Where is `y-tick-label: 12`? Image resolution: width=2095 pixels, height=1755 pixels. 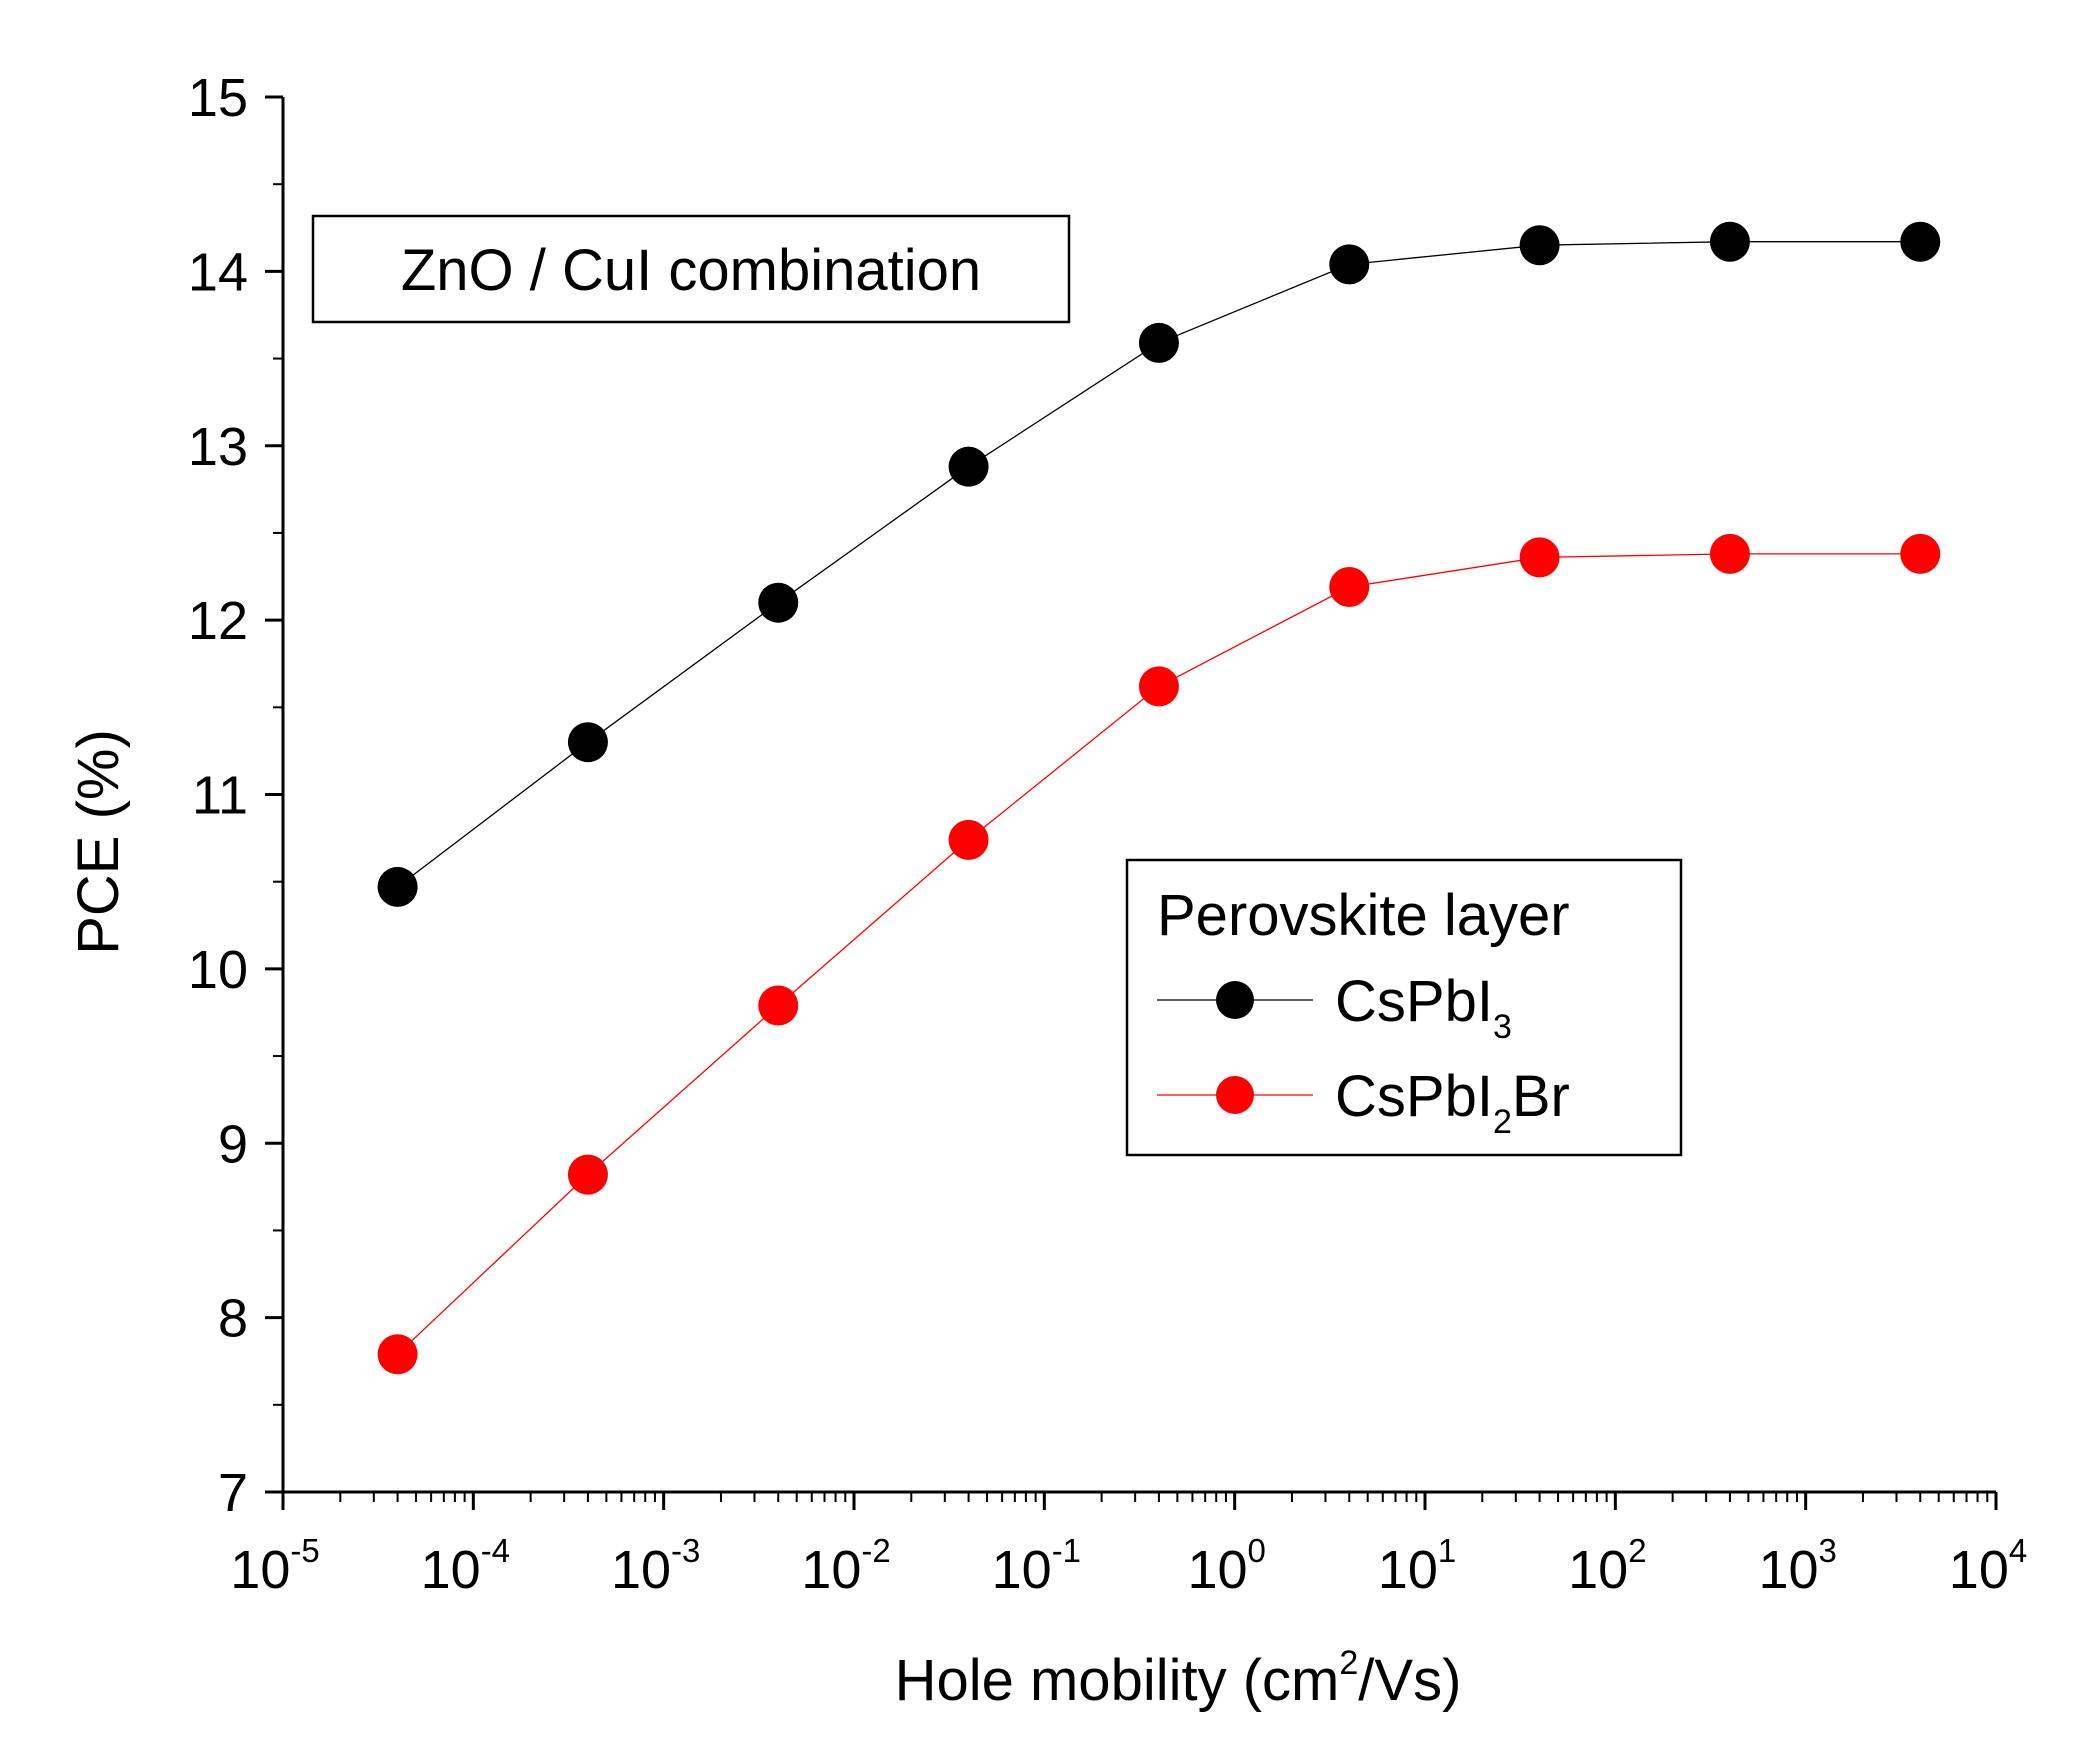
y-tick-label: 12 is located at coordinates (218, 621).